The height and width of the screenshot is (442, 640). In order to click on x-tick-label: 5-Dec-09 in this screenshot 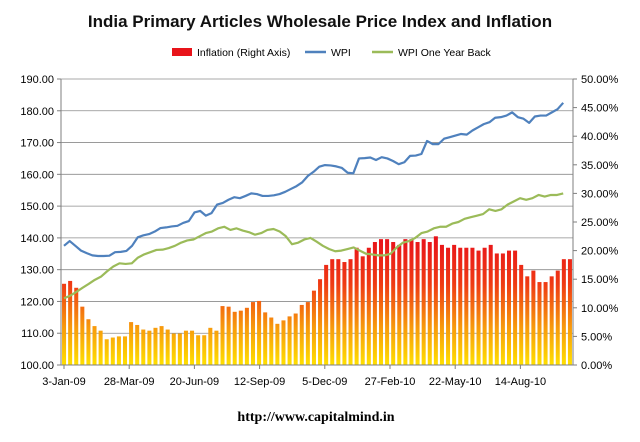, I will do `click(324, 382)`.